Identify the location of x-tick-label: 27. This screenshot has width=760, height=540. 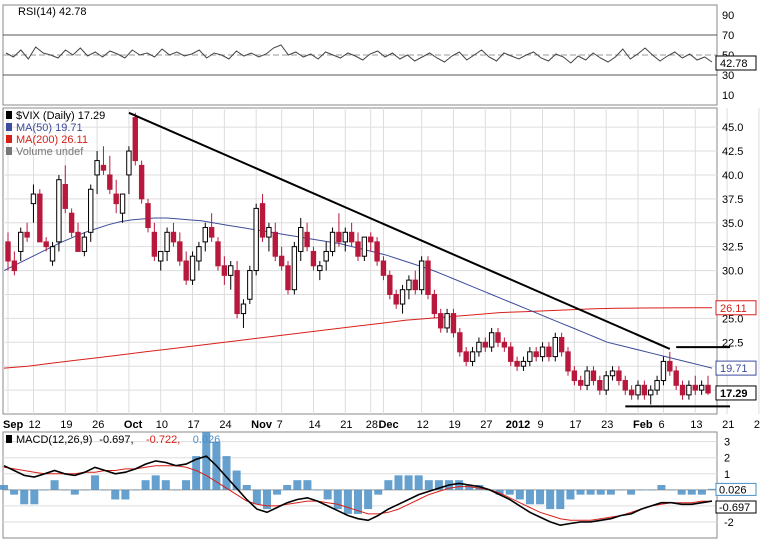
(486, 425).